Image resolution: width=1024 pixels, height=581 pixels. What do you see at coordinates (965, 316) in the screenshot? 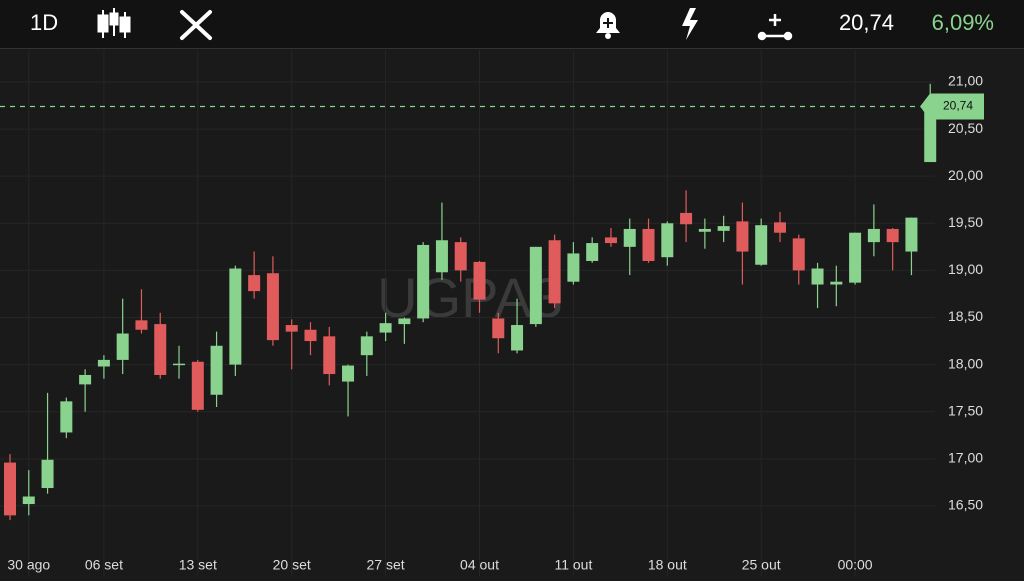
I see `y-tick-label: 18,50` at bounding box center [965, 316].